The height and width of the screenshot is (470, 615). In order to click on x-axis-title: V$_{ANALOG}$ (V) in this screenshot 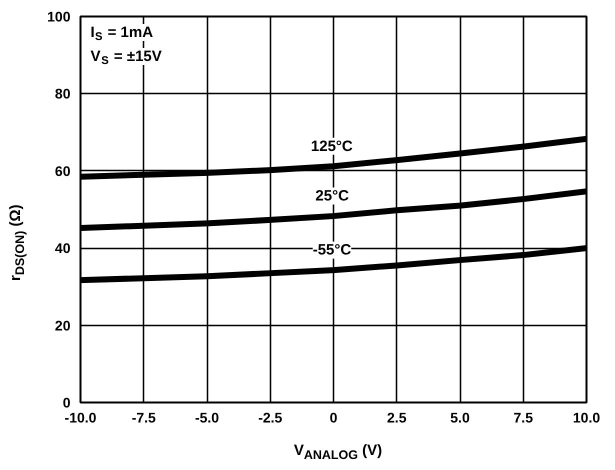, I will do `click(338, 452)`.